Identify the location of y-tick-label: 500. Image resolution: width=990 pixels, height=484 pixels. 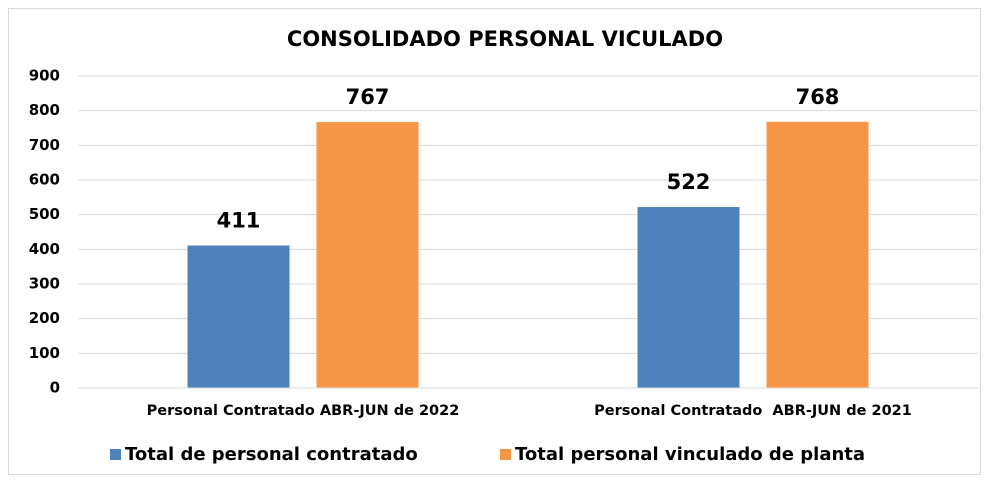
(44, 214).